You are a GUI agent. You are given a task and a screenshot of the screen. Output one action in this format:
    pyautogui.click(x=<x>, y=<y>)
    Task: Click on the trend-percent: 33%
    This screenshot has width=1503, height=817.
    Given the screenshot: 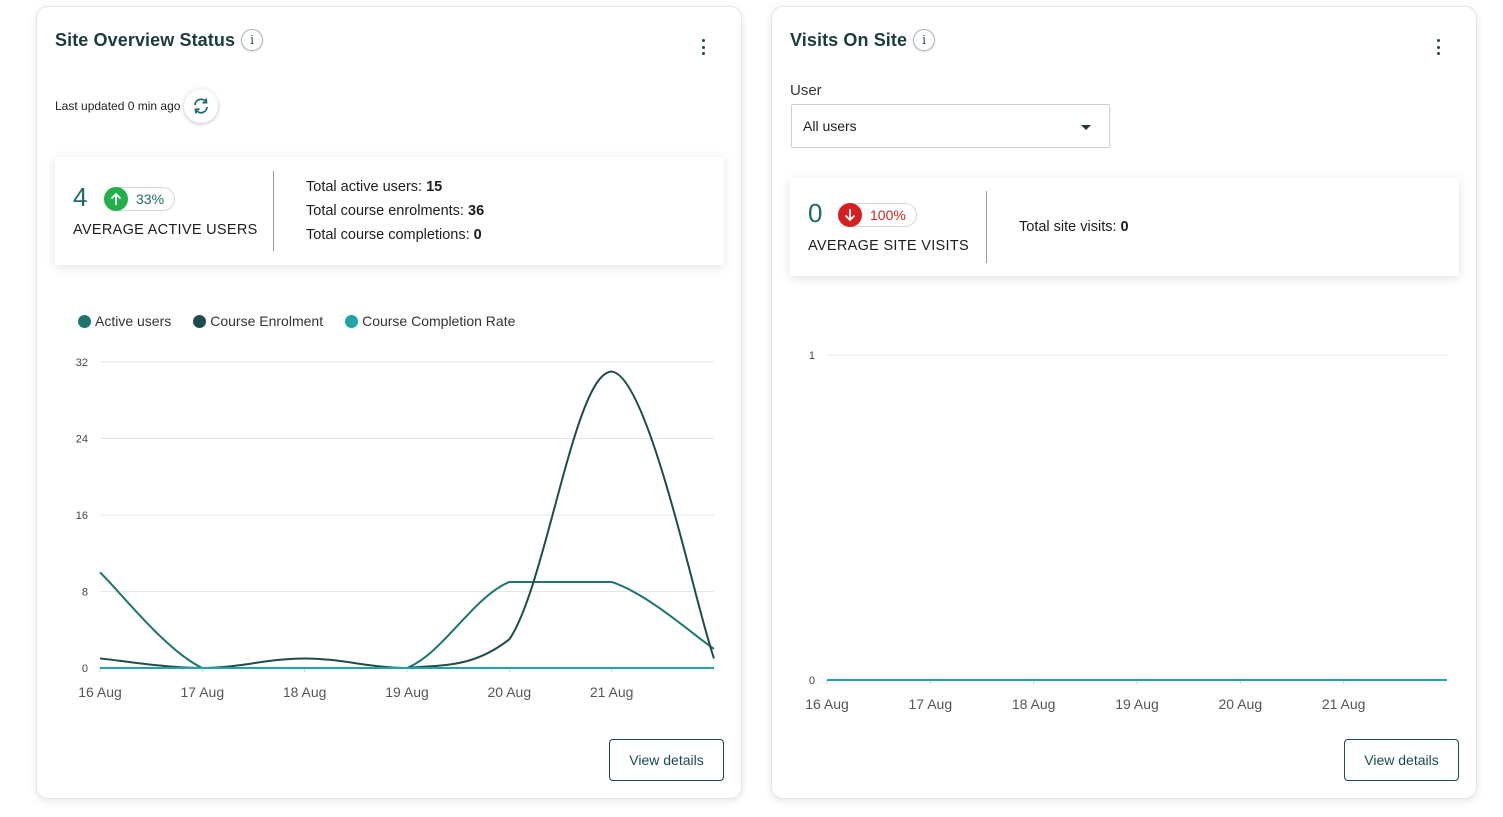 What is the action you would take?
    pyautogui.click(x=150, y=199)
    